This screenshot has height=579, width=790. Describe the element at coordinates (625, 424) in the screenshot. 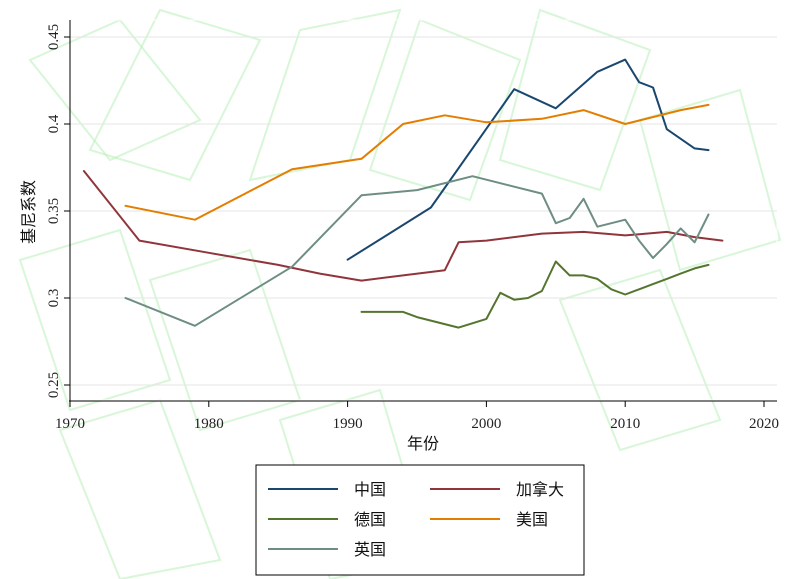

I see `x-tick-label-4: 2010` at that location.